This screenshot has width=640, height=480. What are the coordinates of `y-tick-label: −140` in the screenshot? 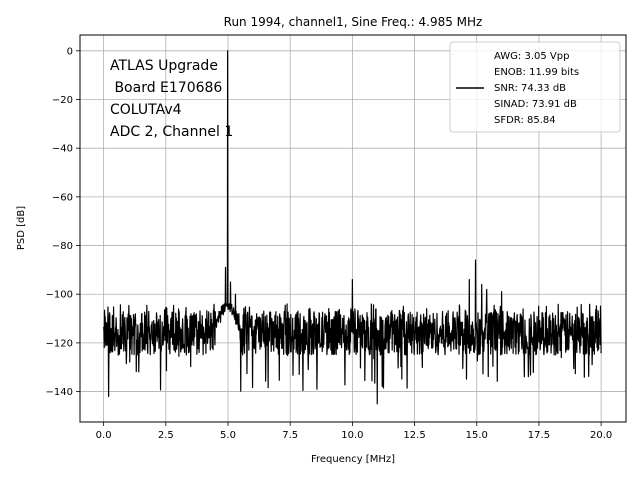 It's located at (59, 392).